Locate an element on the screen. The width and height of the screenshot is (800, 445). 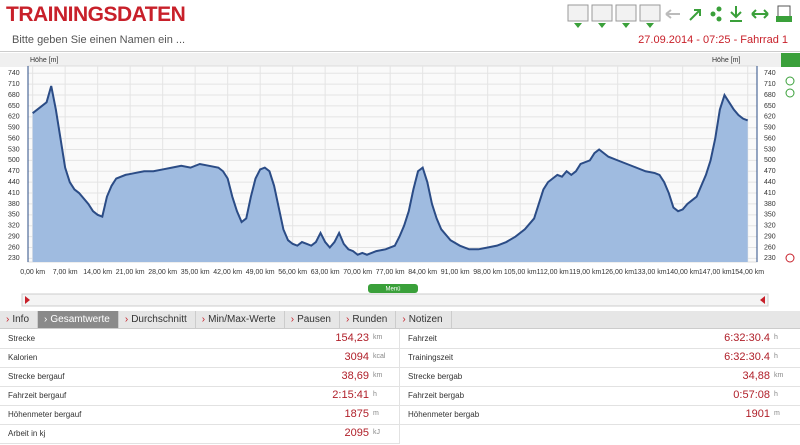
x-tick-label: 91,00 km is located at coordinates (455, 272).